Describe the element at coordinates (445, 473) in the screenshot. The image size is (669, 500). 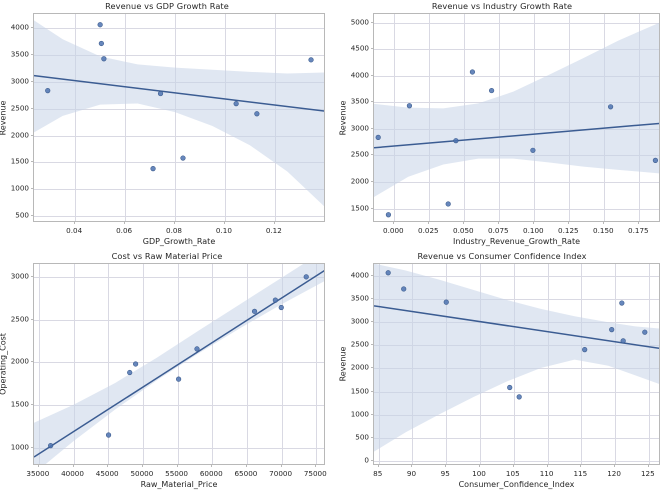
I see `x-tick-label: 95` at that location.